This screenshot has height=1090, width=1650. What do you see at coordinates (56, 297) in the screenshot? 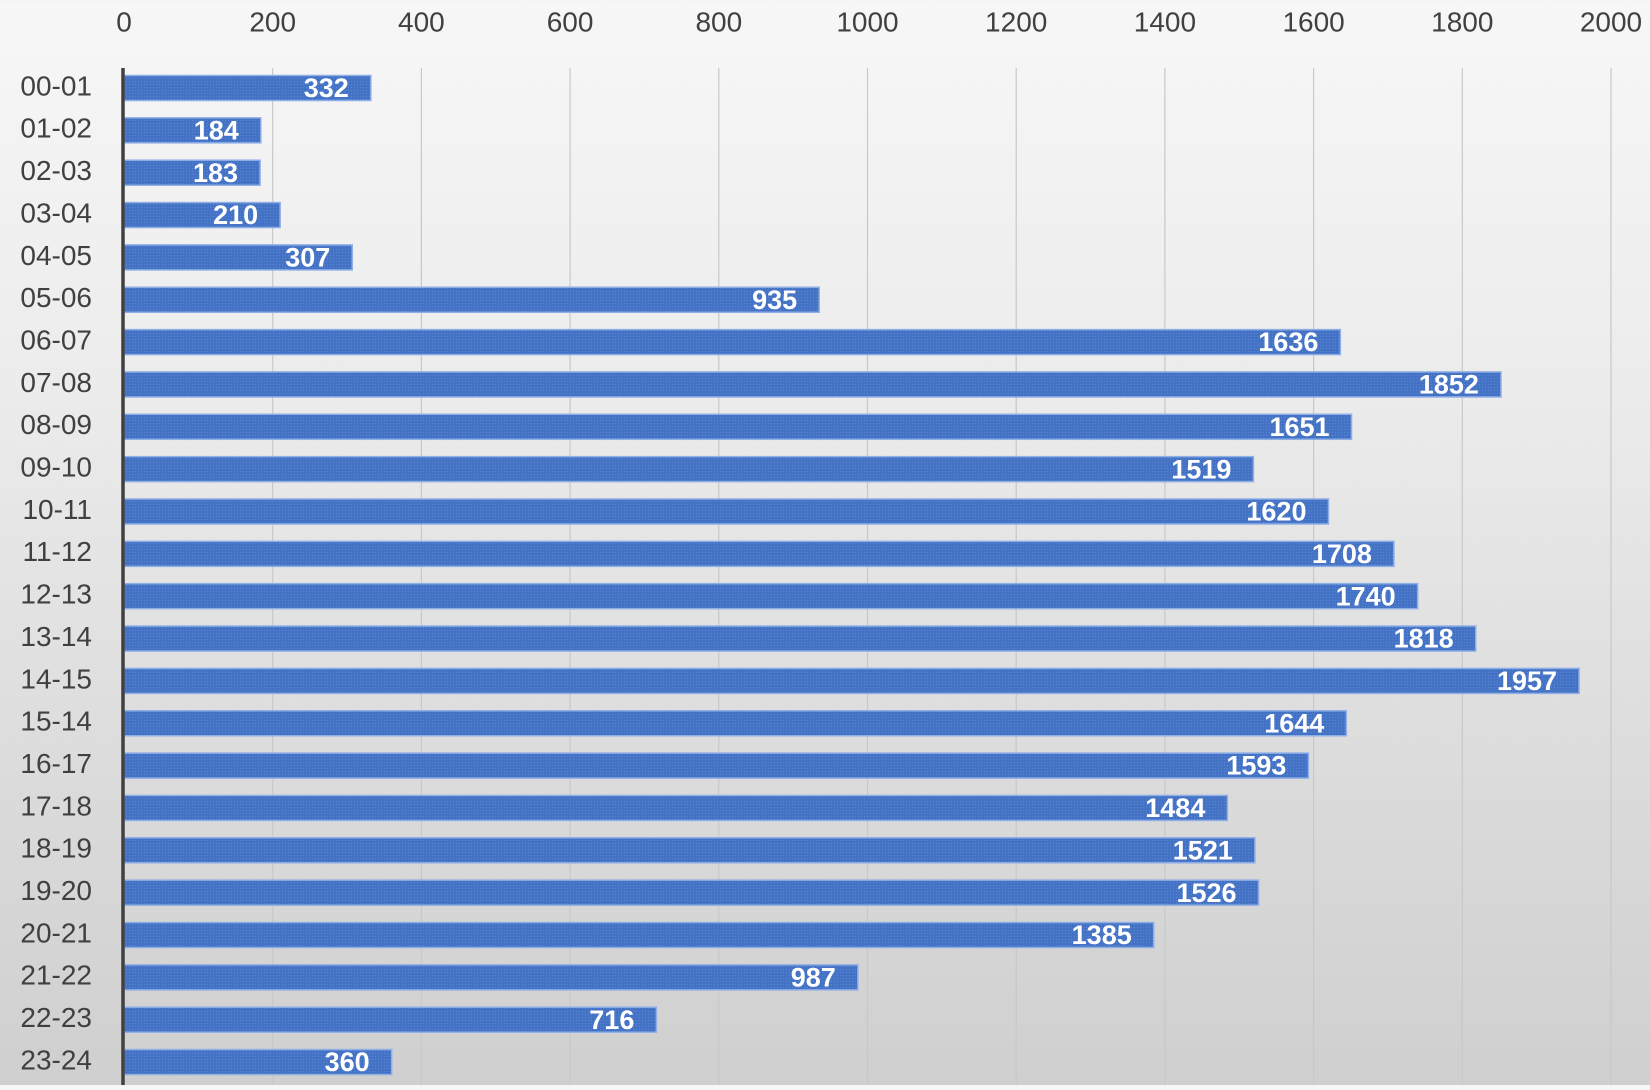
I see `category-label: 05-06` at bounding box center [56, 297].